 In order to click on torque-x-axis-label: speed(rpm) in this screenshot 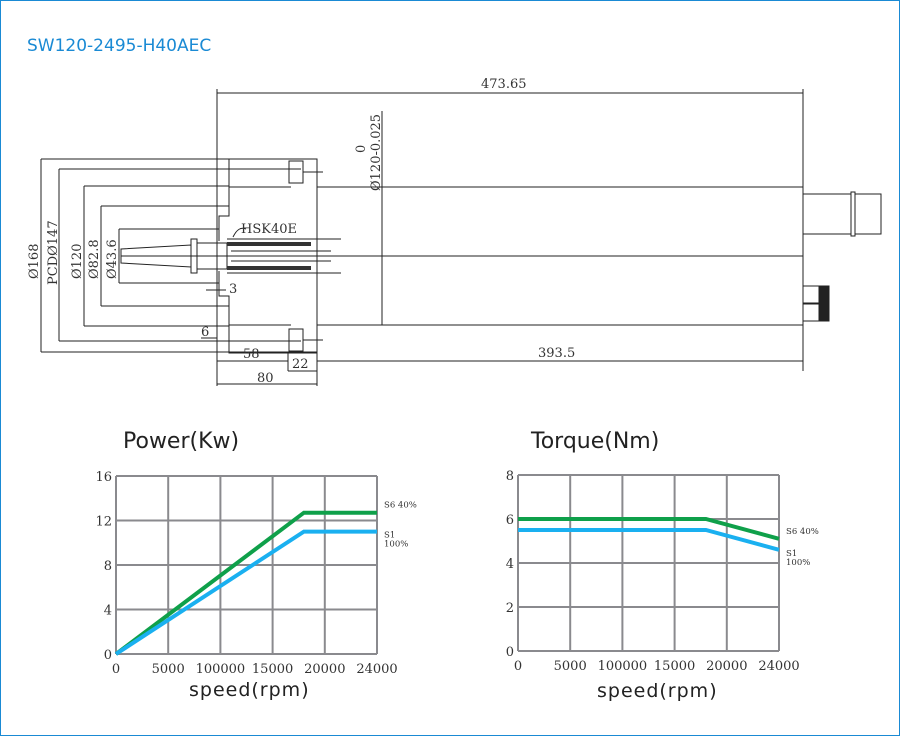, I will do `click(657, 691)`.